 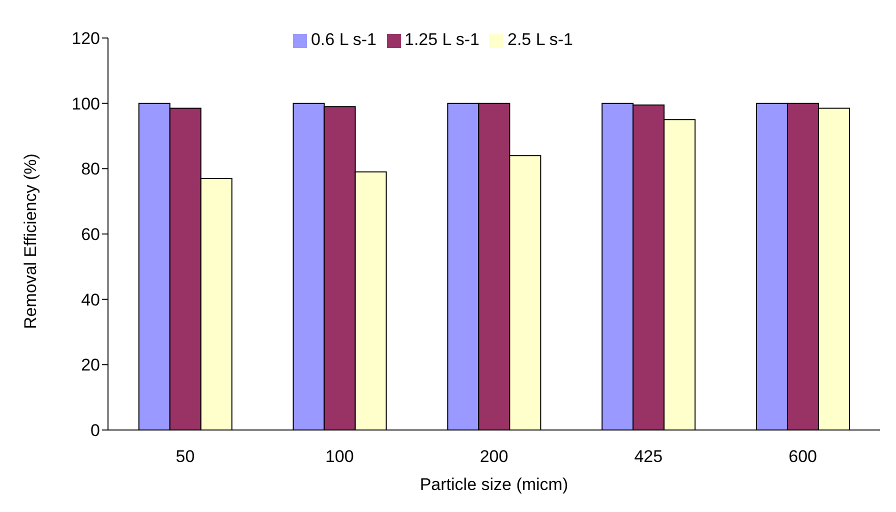 I want to click on x-tick-label: 600, so click(x=802, y=456).